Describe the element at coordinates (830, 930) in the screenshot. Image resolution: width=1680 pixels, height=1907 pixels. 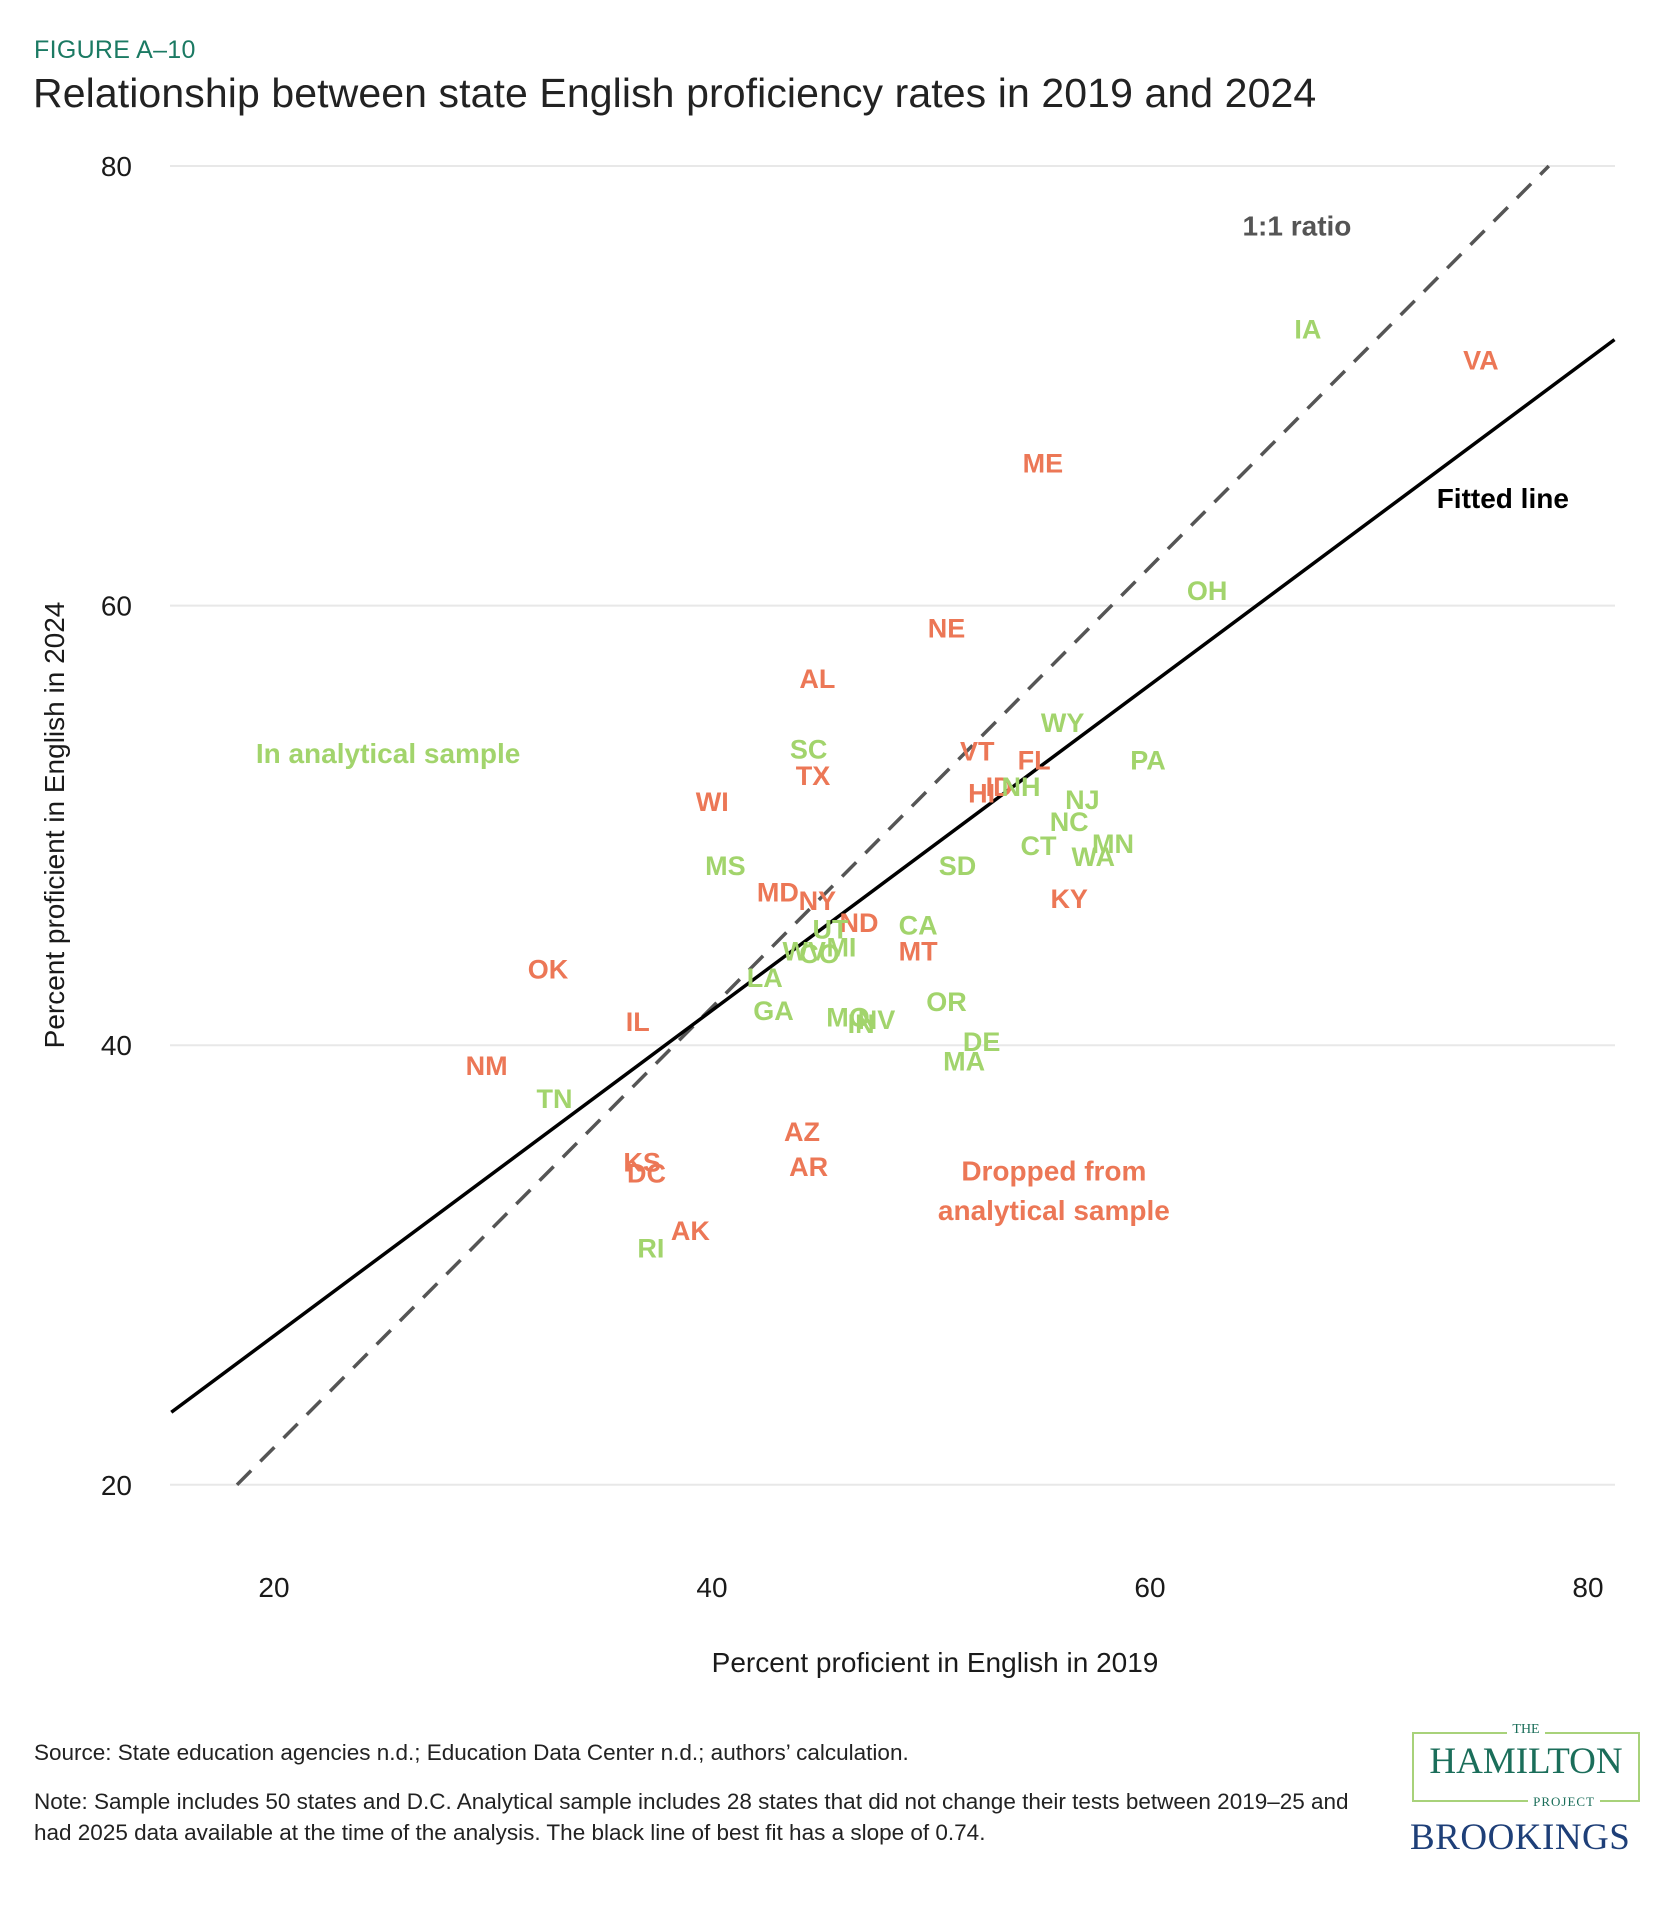
I see `state-label-ut: UT` at that location.